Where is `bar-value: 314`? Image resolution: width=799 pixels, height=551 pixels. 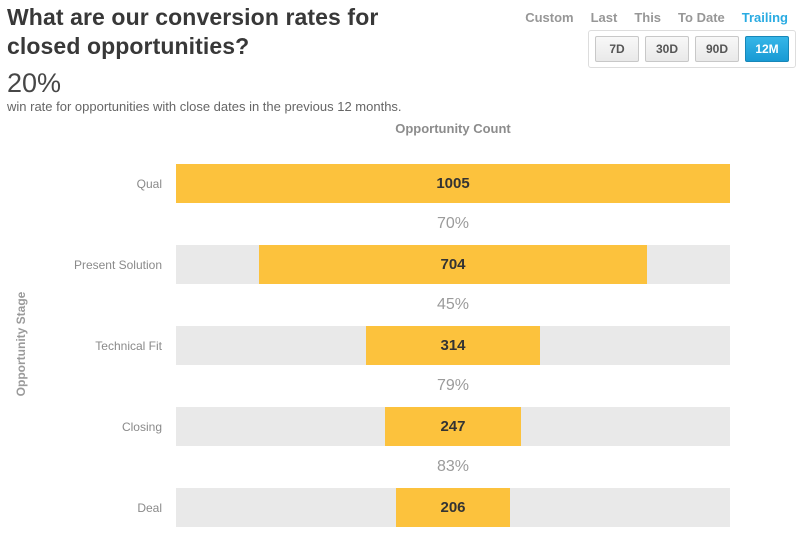
bar-value: 314 is located at coordinates (453, 345).